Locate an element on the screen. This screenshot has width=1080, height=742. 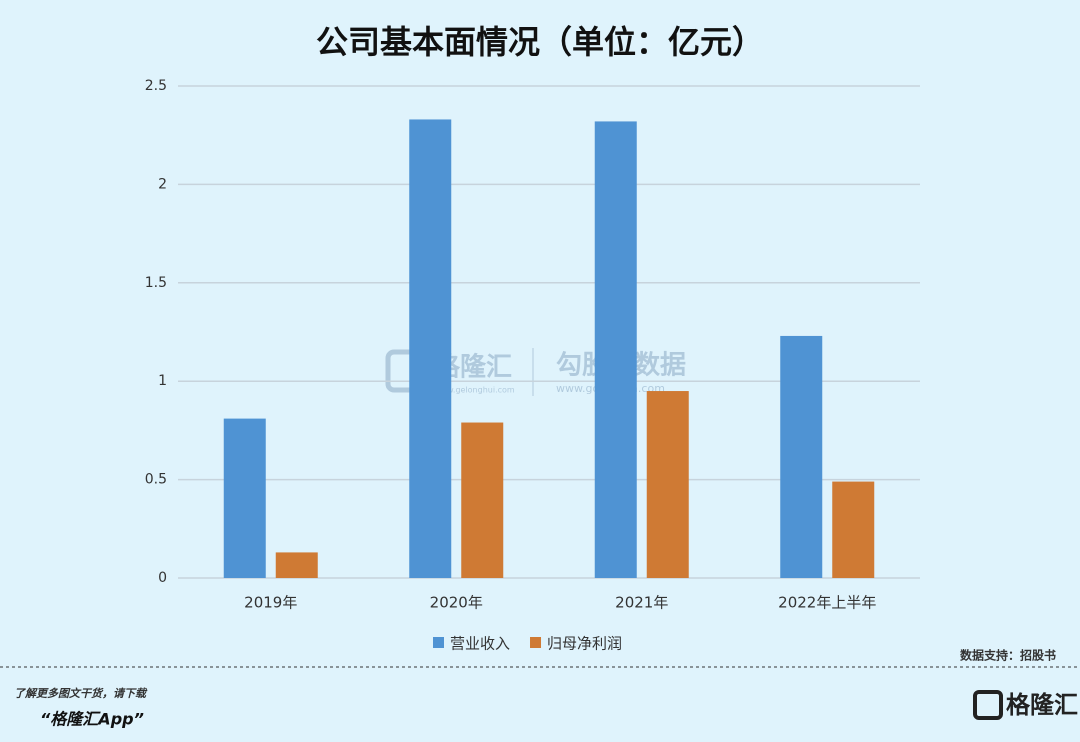
x-tick-label: 2020年 is located at coordinates (456, 603).